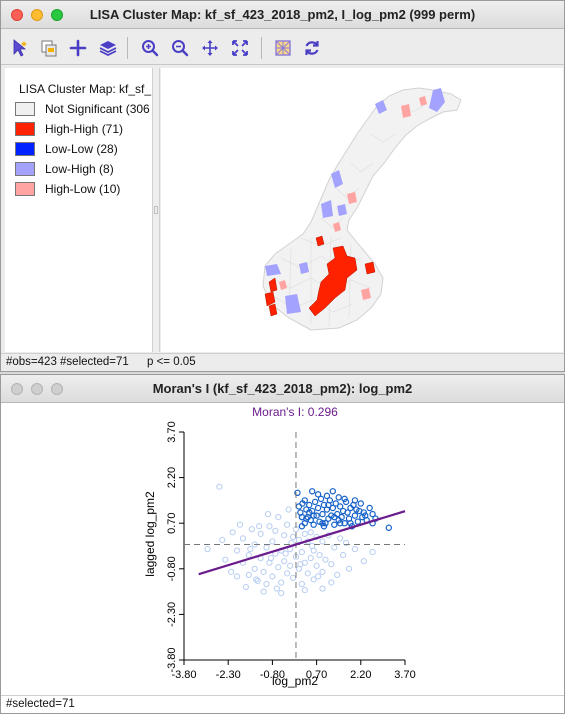  What do you see at coordinates (282, 389) in the screenshot?
I see `moran-titlebar: Moran's I (kf_sf_423_2018_pm2): log_pm2` at bounding box center [282, 389].